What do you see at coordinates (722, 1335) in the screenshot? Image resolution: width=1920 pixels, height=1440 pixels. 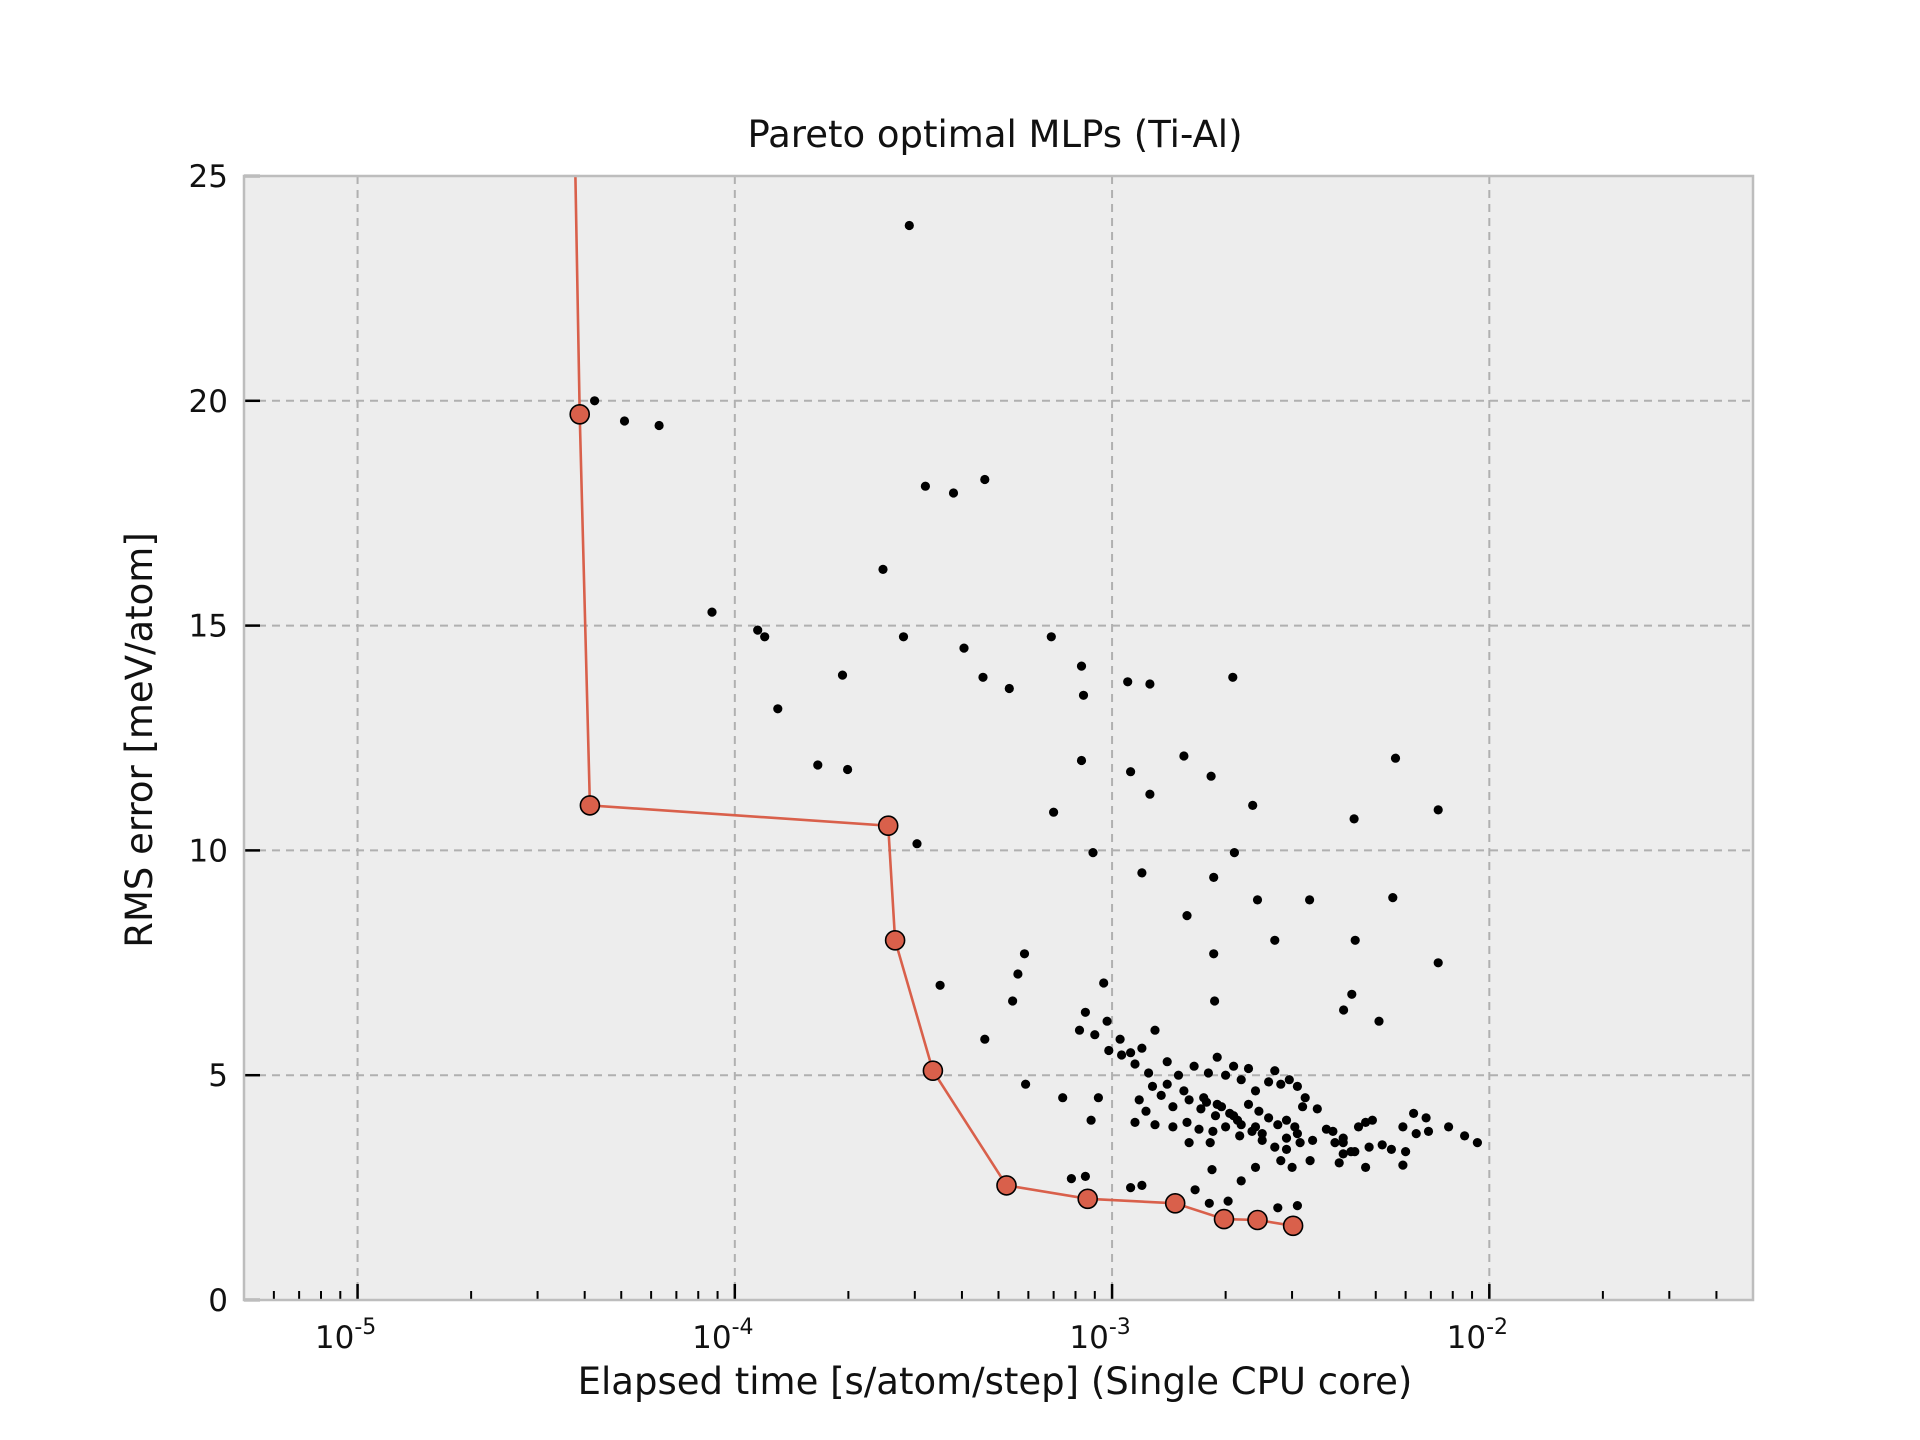 I see `x-tick-label: 10⁻⁴` at bounding box center [722, 1335].